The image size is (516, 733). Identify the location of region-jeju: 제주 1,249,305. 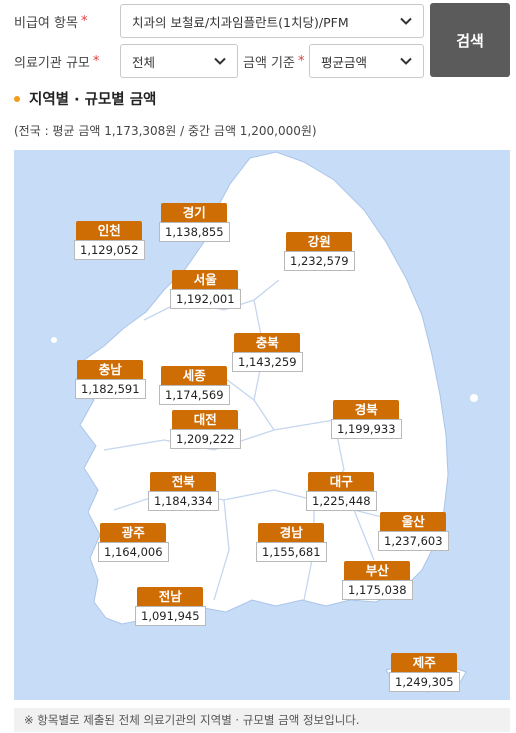
(424, 672).